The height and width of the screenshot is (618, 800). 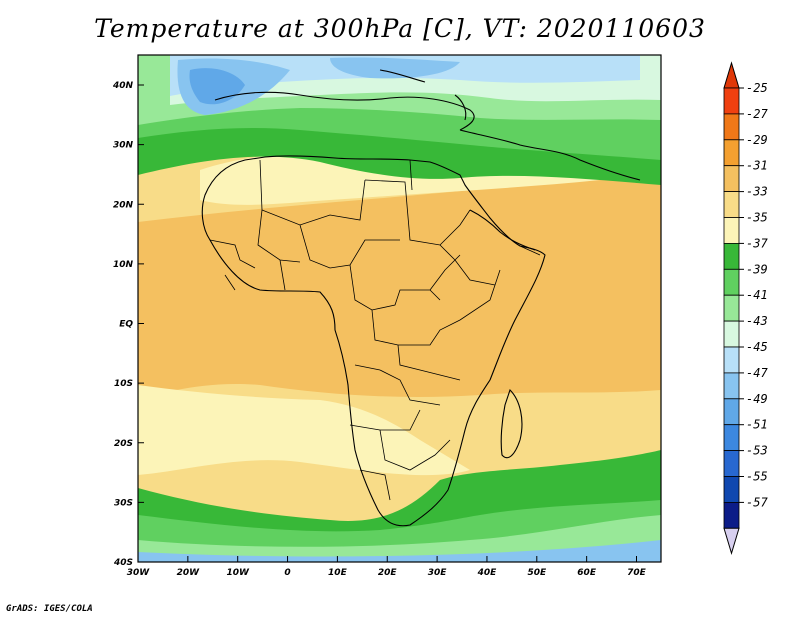 I want to click on lat-tick-label: EQ, so click(x=126, y=325).